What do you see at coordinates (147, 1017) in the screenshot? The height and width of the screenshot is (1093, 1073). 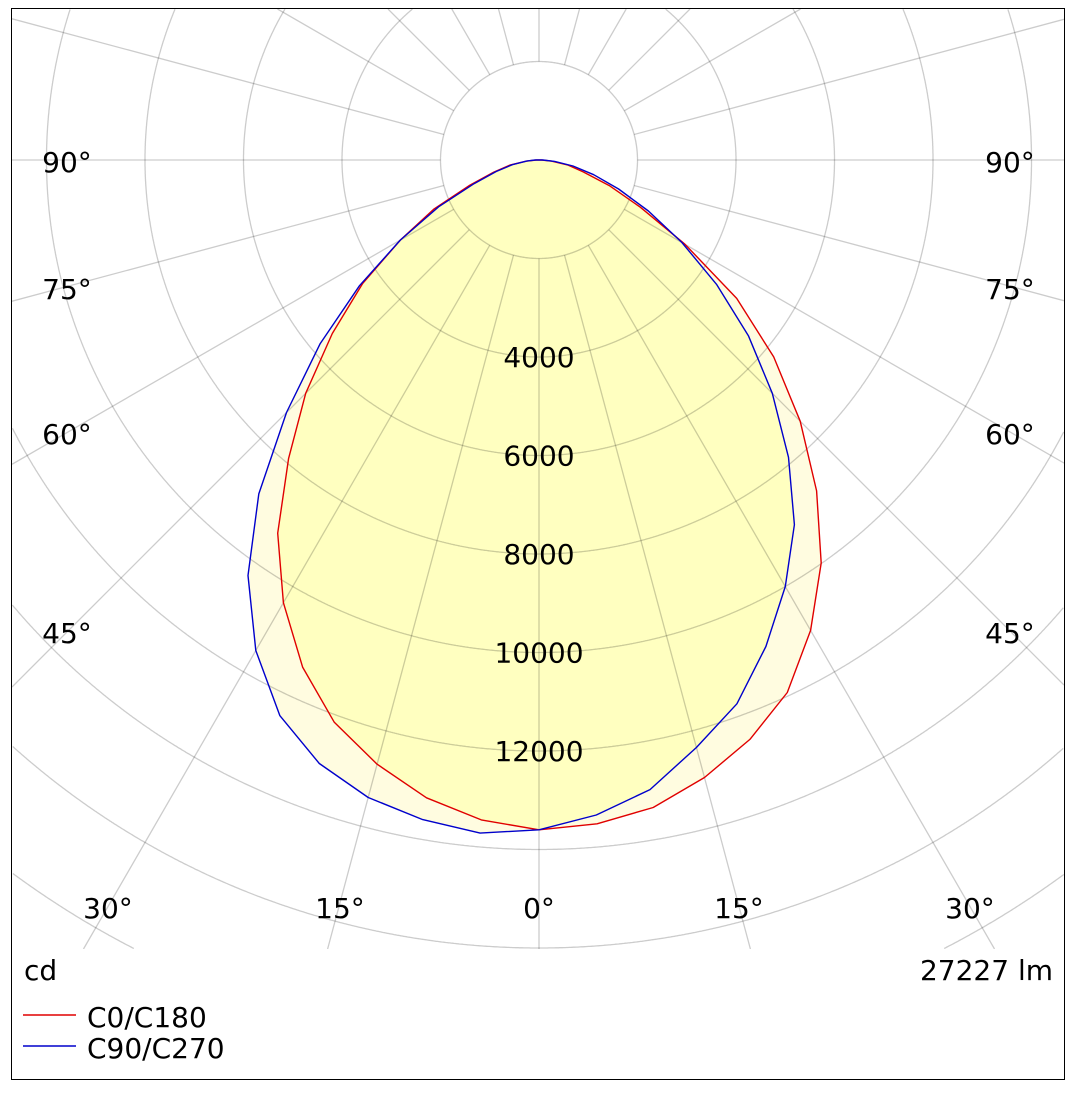 I see `legend-label-c0-c180: C0/C180` at bounding box center [147, 1017].